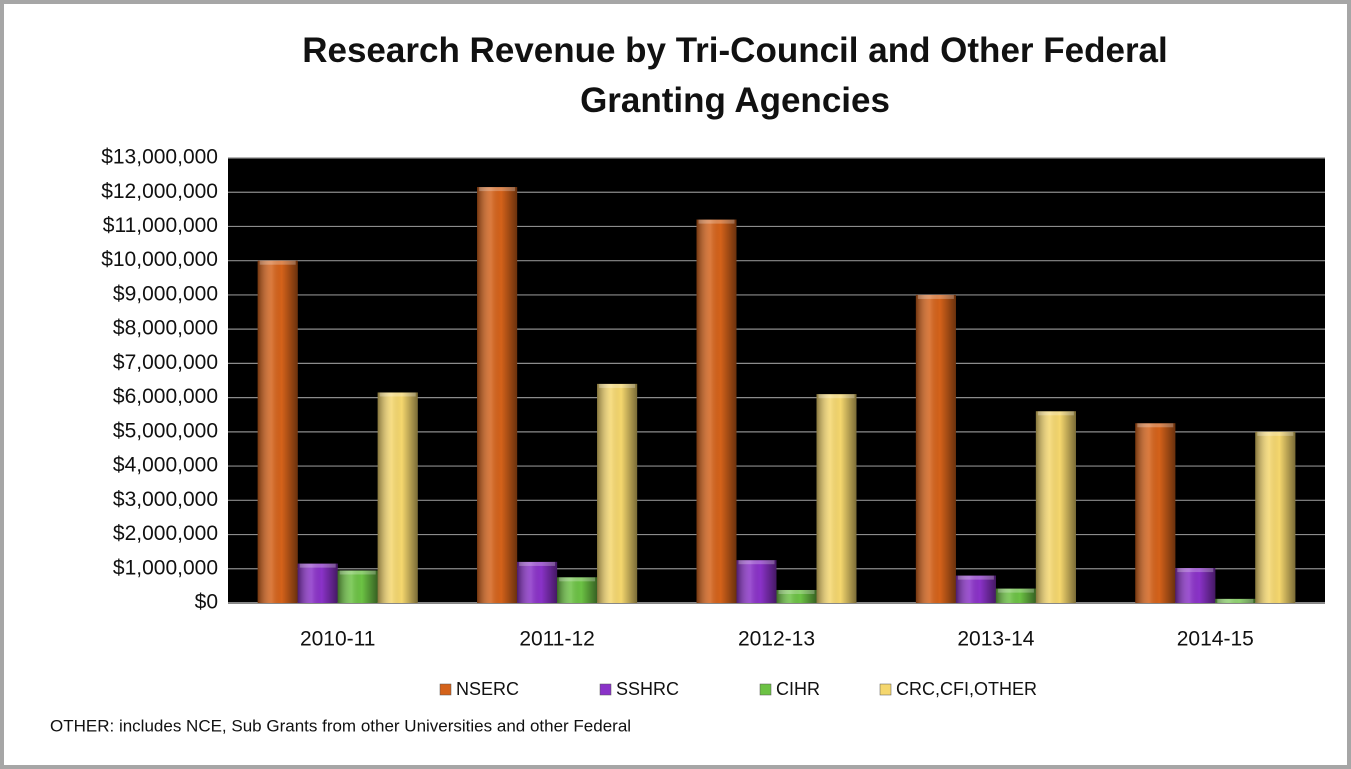  Describe the element at coordinates (338, 639) in the screenshot. I see `x-tick-label: 2010-11` at that location.